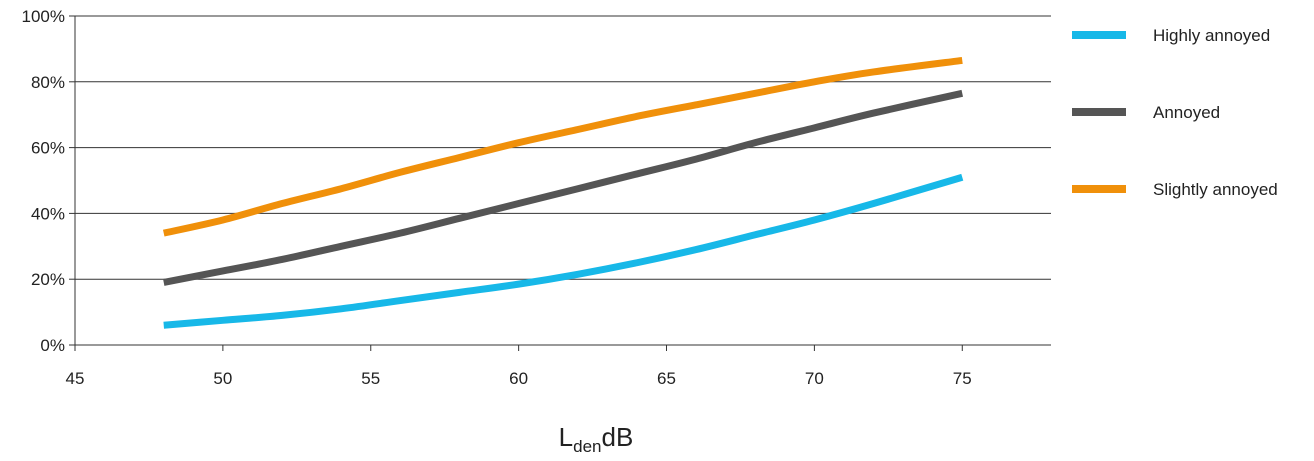  Describe the element at coordinates (1211, 35) in the screenshot. I see `legend-label-highly-annoyed: Highly annoyed` at that location.